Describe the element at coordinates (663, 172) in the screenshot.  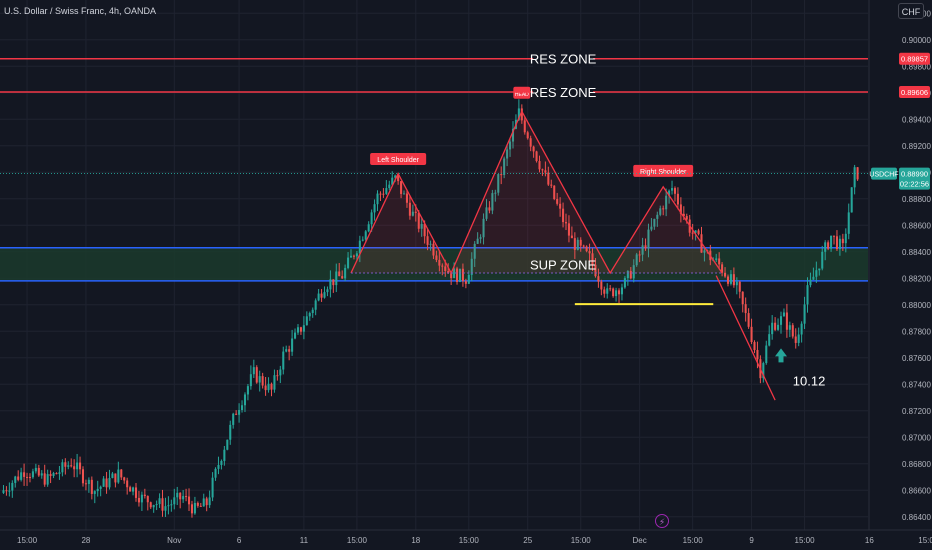
I see `pattern-label: Right Shoulder` at that location.